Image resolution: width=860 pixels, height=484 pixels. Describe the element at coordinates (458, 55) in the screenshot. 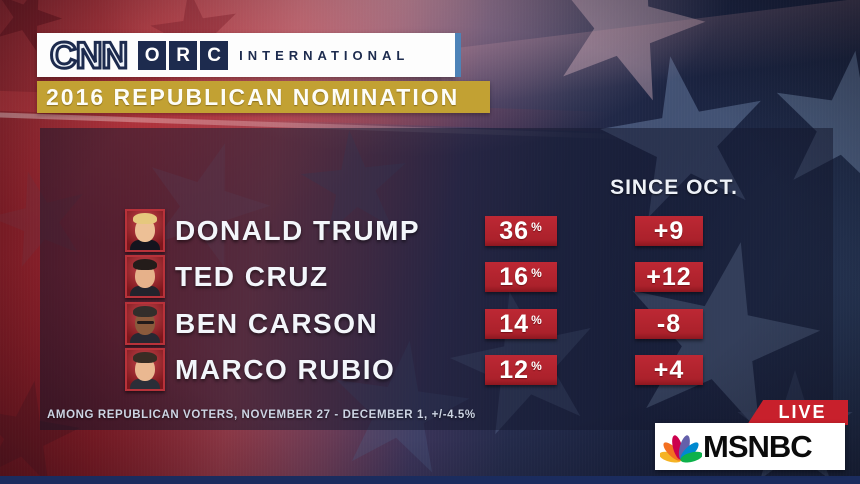

I see `logo-accent-strip` at that location.